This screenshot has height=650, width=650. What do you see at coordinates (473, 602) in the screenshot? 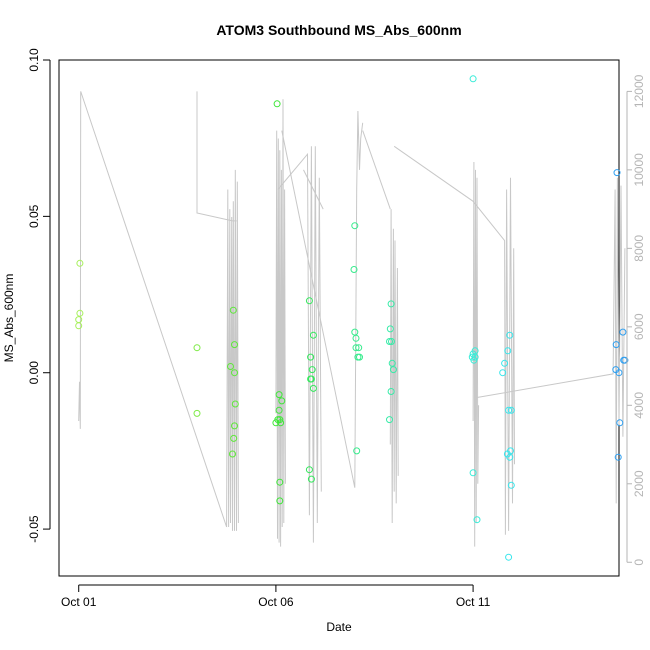
I see `x-tick-label: Oct 11` at bounding box center [473, 602].